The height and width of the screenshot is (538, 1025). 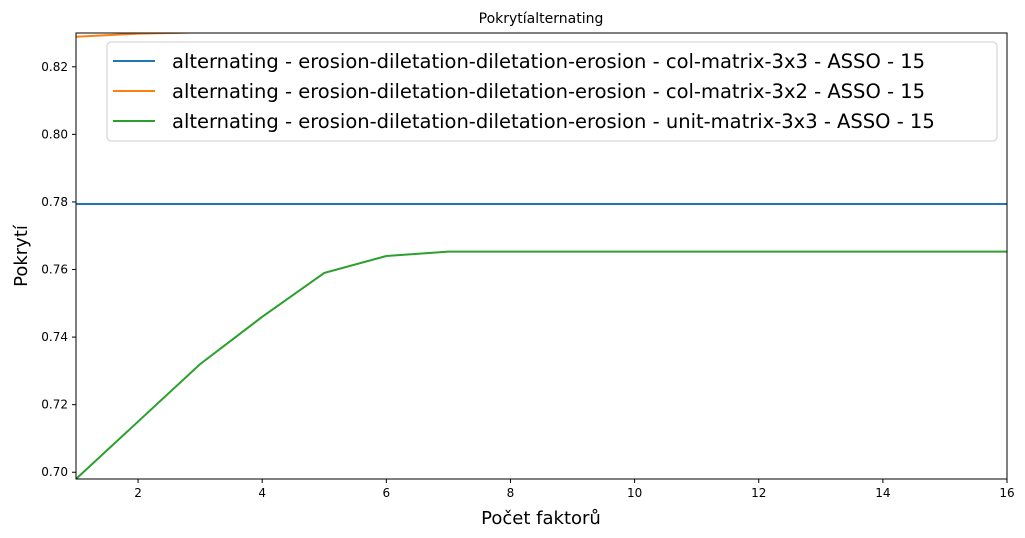 What do you see at coordinates (574, 489) in the screenshot?
I see `x-axis: 2 4 6 8 10 12 14 16` at bounding box center [574, 489].